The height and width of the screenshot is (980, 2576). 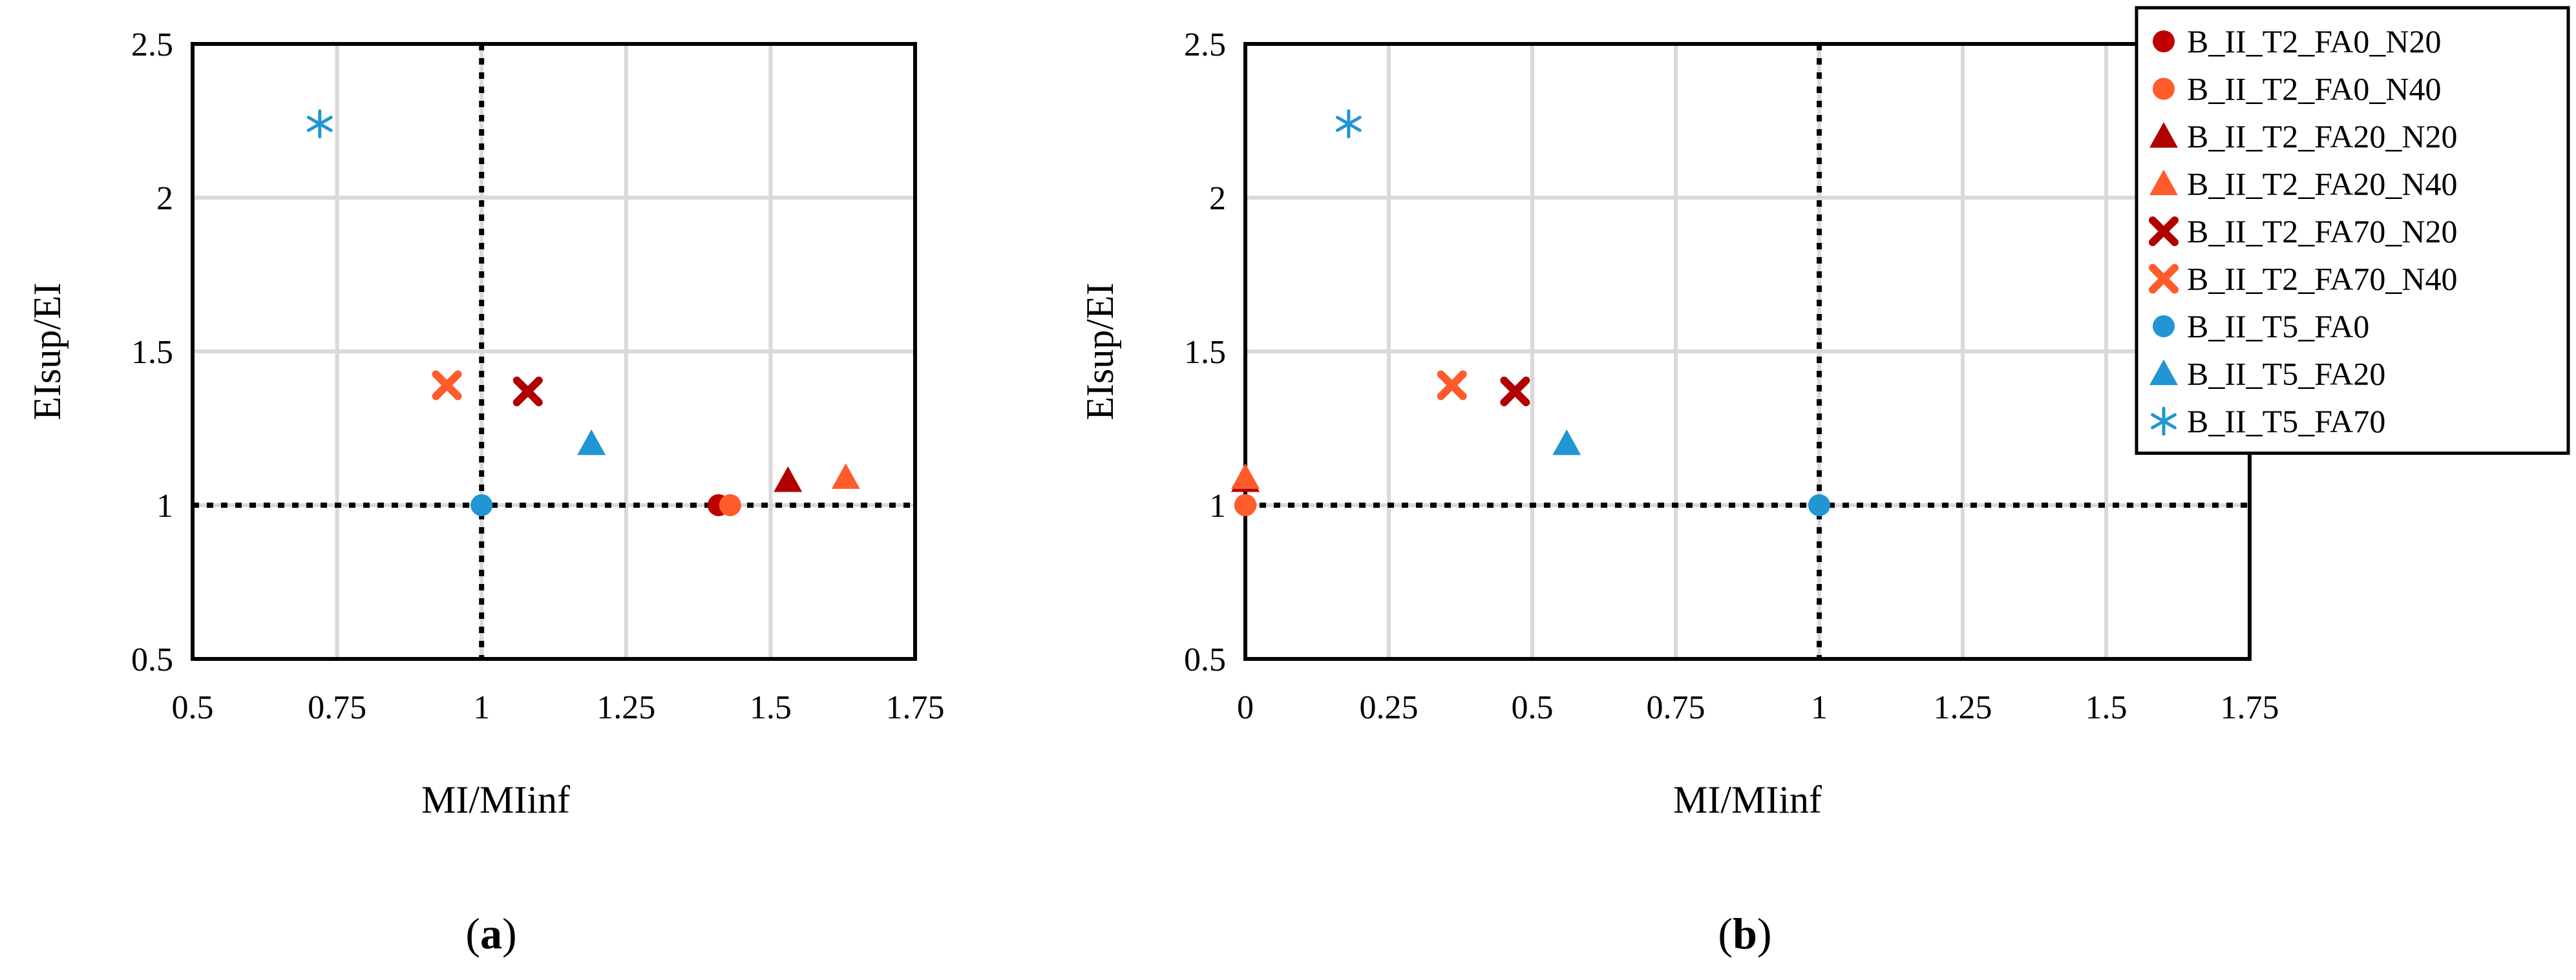 I want to click on legend-entry-label: B_II_T2_FA20_N40, so click(x=2322, y=184).